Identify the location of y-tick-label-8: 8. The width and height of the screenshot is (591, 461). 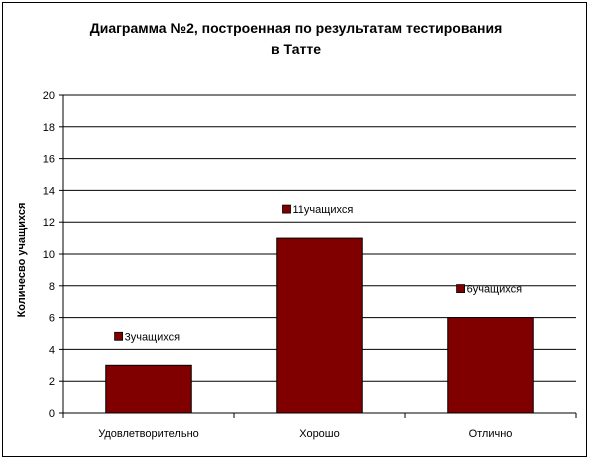
(52, 287).